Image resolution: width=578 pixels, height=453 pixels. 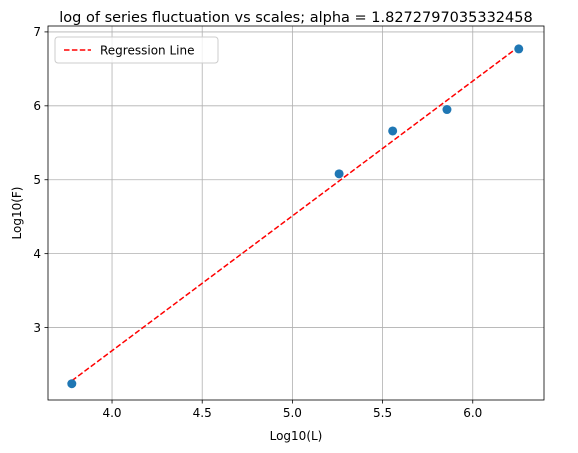 What do you see at coordinates (202, 413) in the screenshot?
I see `x-tick-label: 4.5` at bounding box center [202, 413].